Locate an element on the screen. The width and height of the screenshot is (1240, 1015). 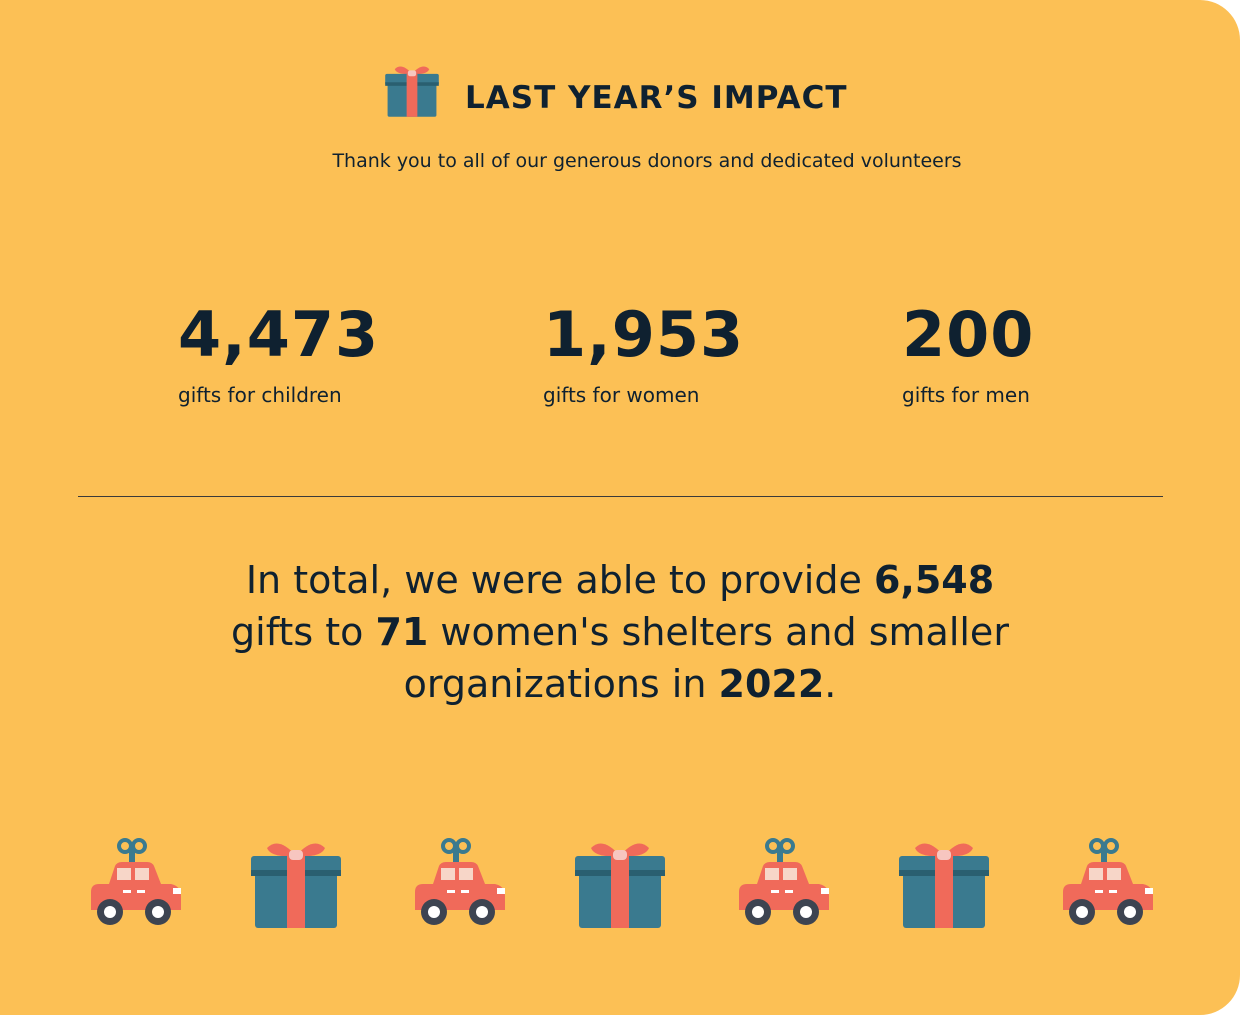
stat-label: gifts for children is located at coordinates (260, 395).